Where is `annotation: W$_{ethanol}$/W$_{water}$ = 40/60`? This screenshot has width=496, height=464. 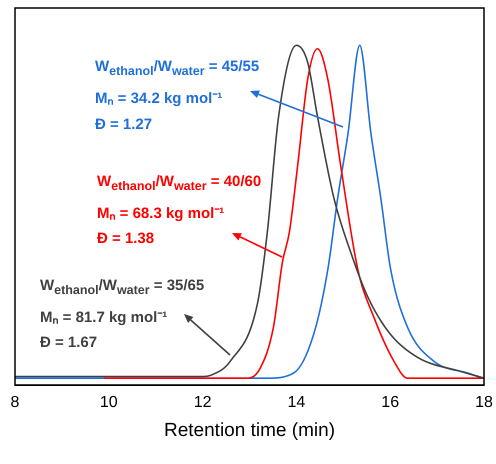
annotation: W$_{ethanol}$/W$_{water}$ = 40/60 is located at coordinates (179, 183).